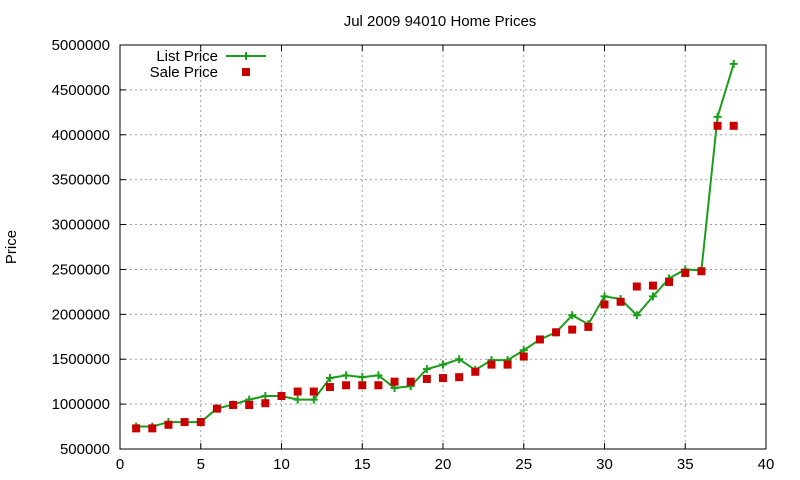 This screenshot has height=480, width=800. What do you see at coordinates (81, 135) in the screenshot?
I see `y-tick-label: 4000000` at bounding box center [81, 135].